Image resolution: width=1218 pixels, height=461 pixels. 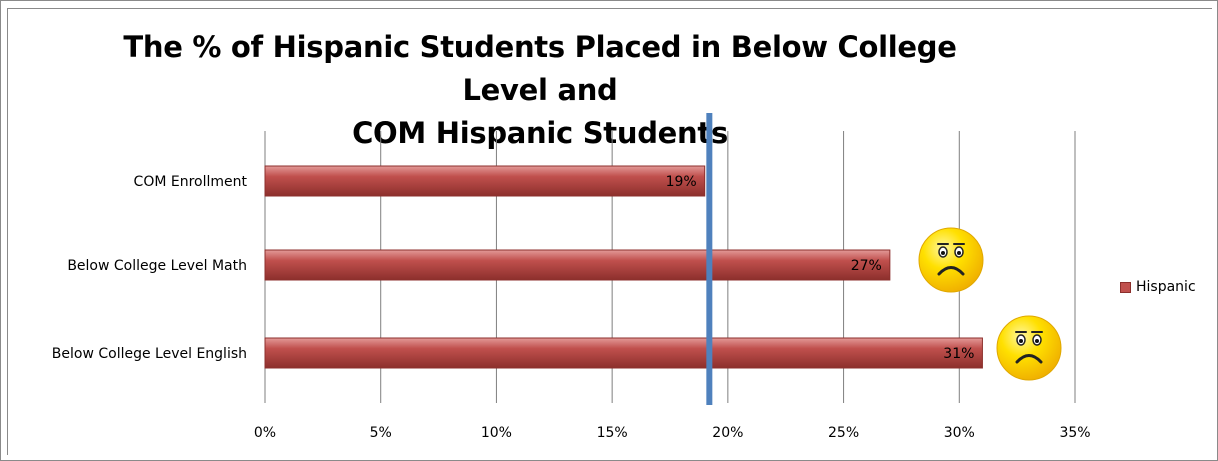 I want to click on x-tick-label: 25%, so click(x=843, y=433).